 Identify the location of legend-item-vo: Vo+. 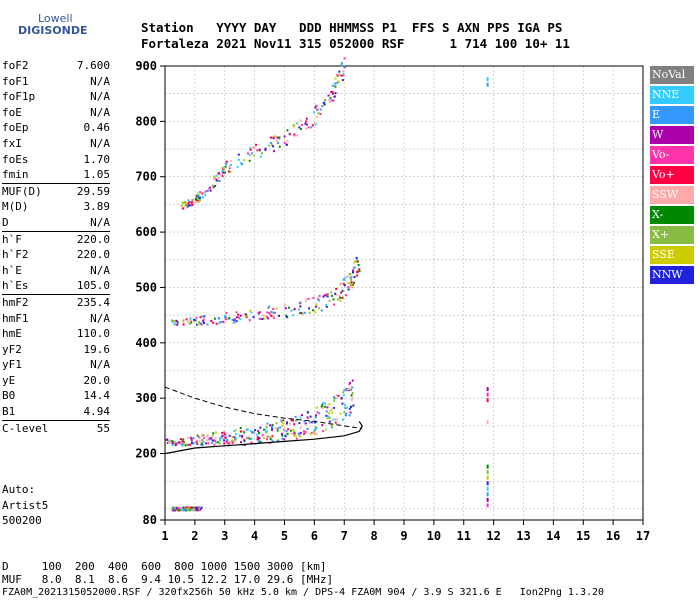
(672, 175).